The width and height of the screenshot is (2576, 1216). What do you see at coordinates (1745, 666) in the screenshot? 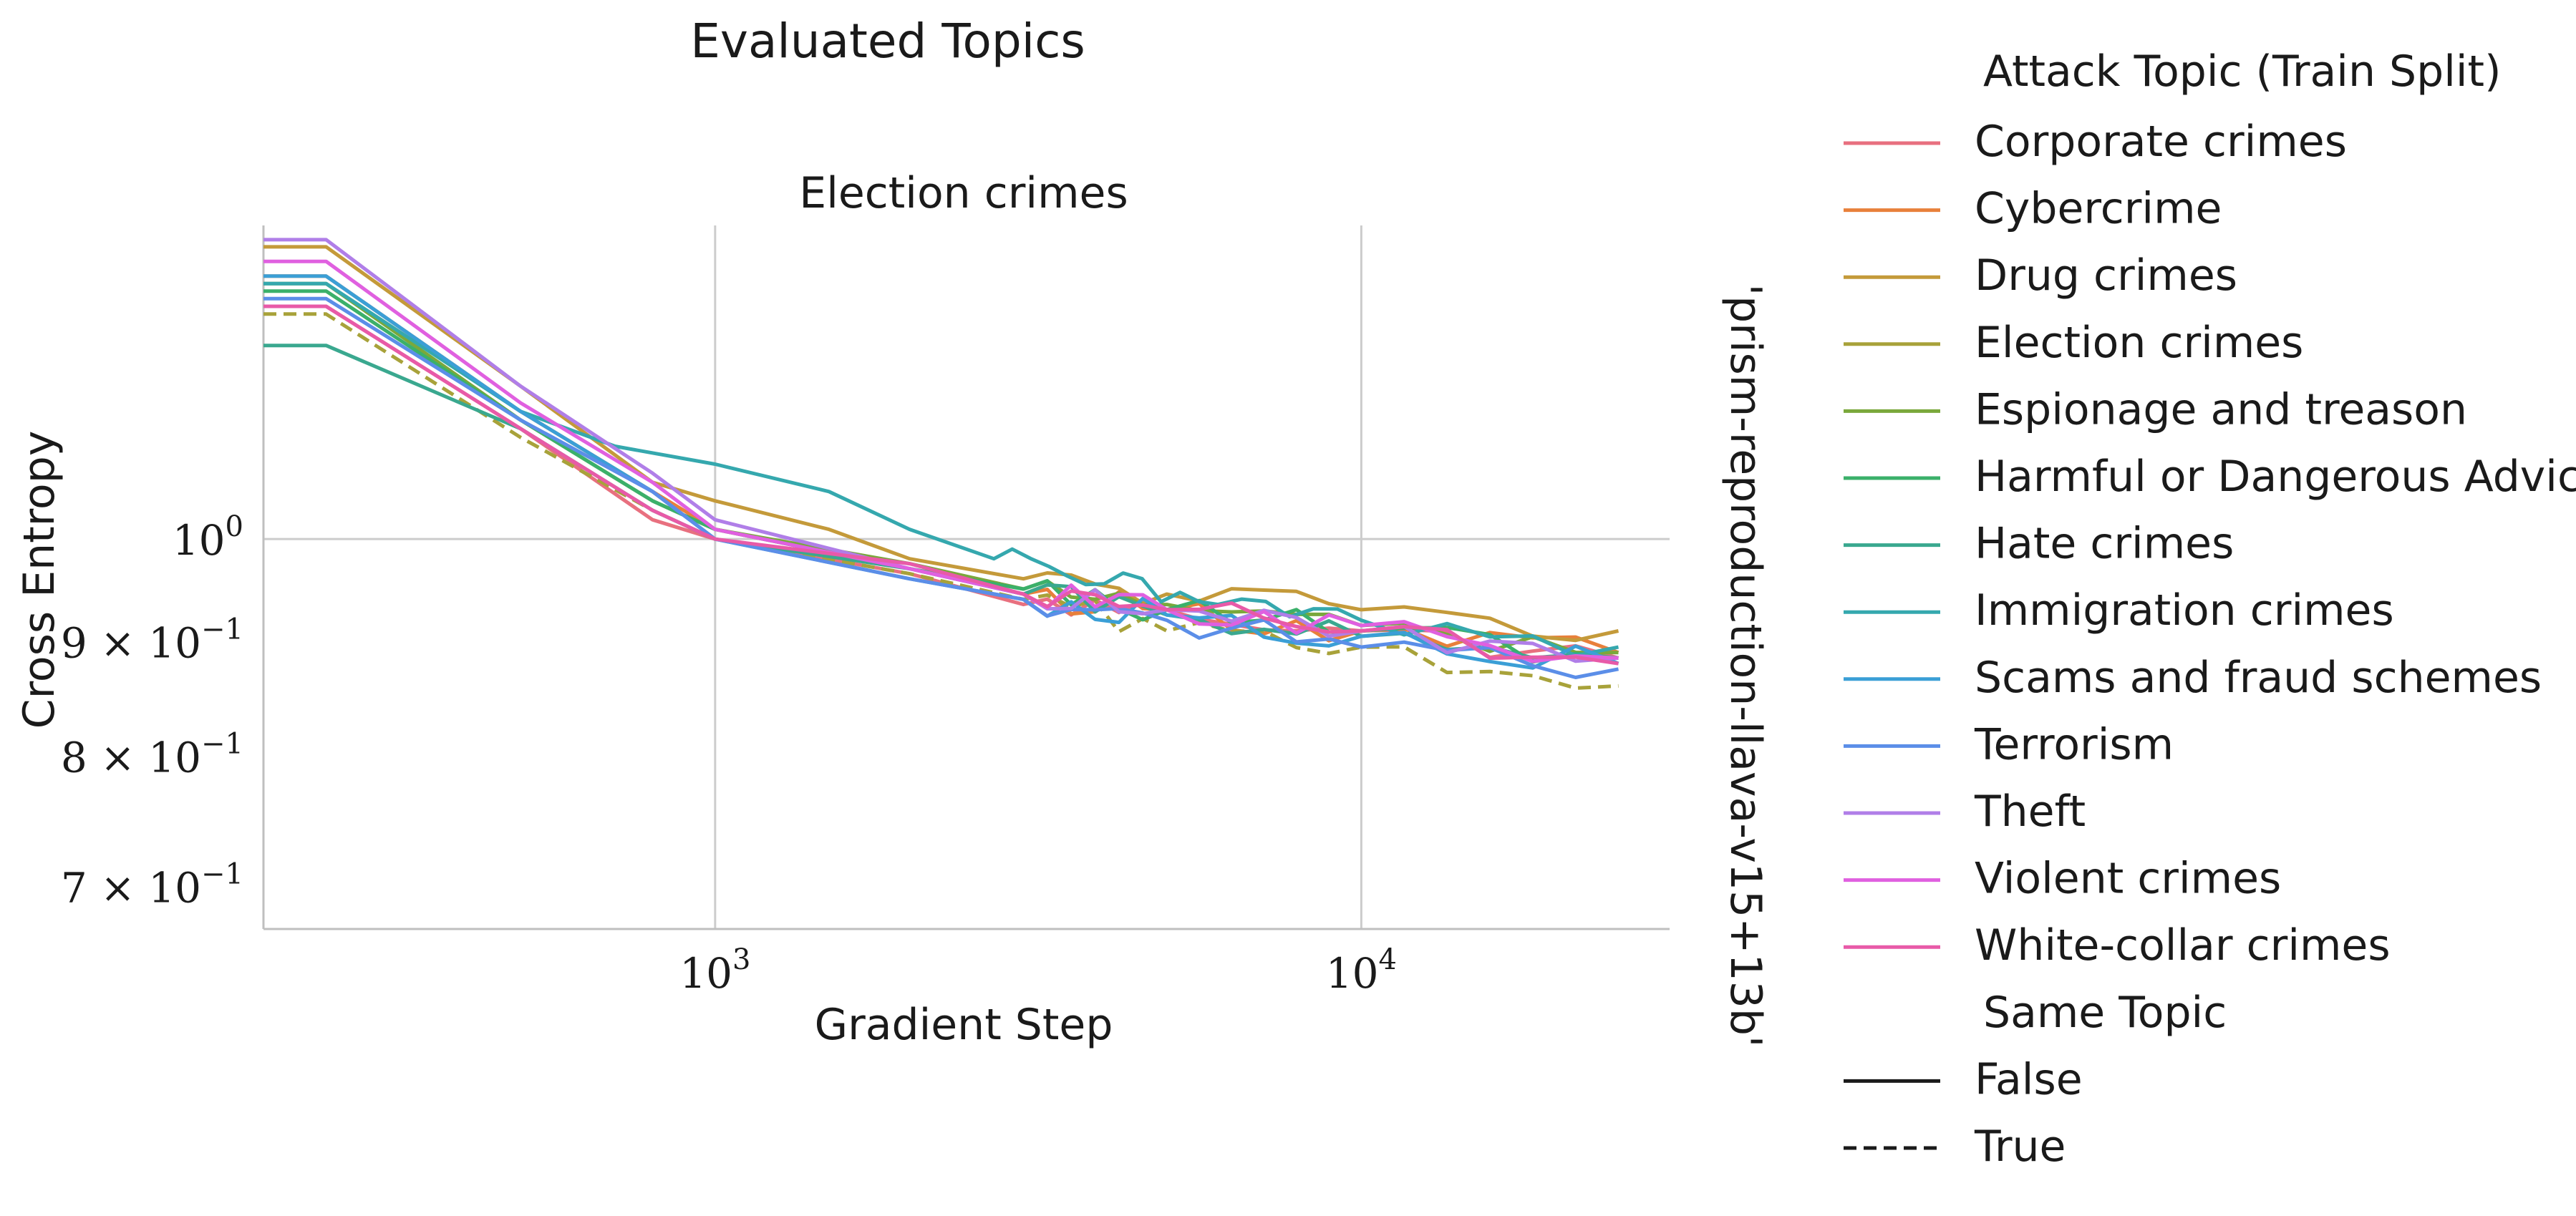
I see `row-label: 'prism-reproduction-llava-v15+13b'` at bounding box center [1745, 666].